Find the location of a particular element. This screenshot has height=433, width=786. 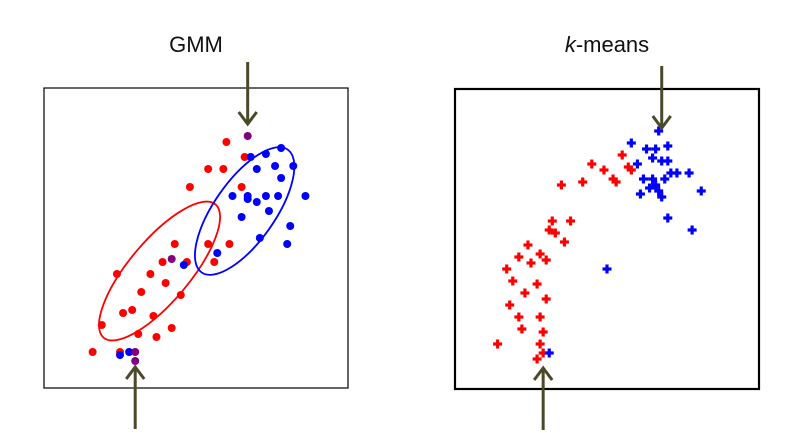

gmm-arrows is located at coordinates (191, 245).